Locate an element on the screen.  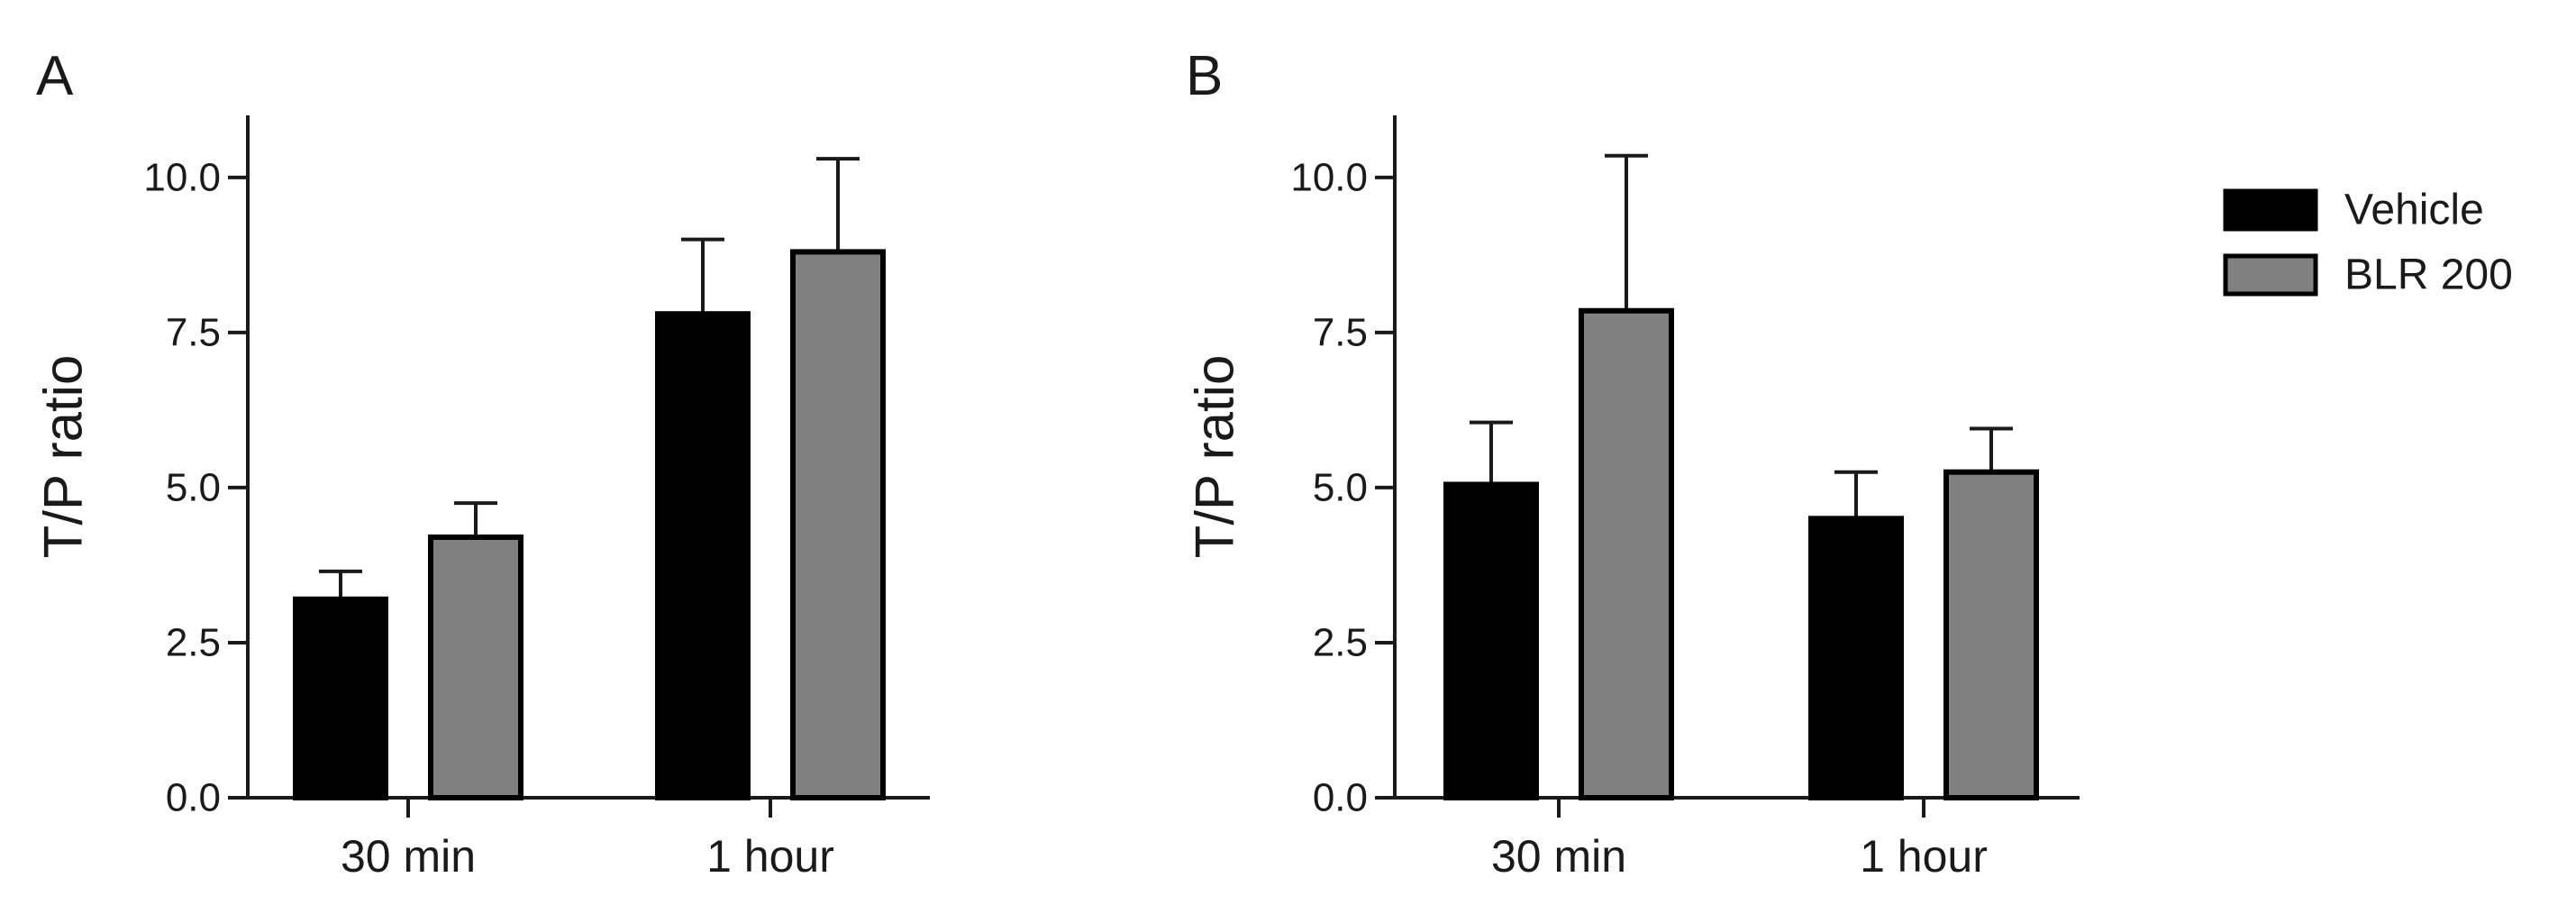
legend-label: BLR 200 is located at coordinates (2428, 275).